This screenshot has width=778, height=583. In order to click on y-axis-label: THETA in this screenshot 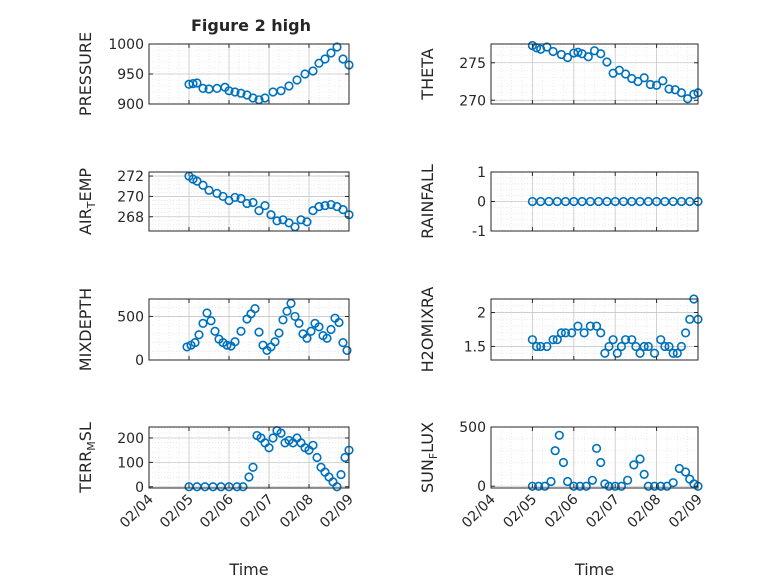, I will do `click(427, 74)`.